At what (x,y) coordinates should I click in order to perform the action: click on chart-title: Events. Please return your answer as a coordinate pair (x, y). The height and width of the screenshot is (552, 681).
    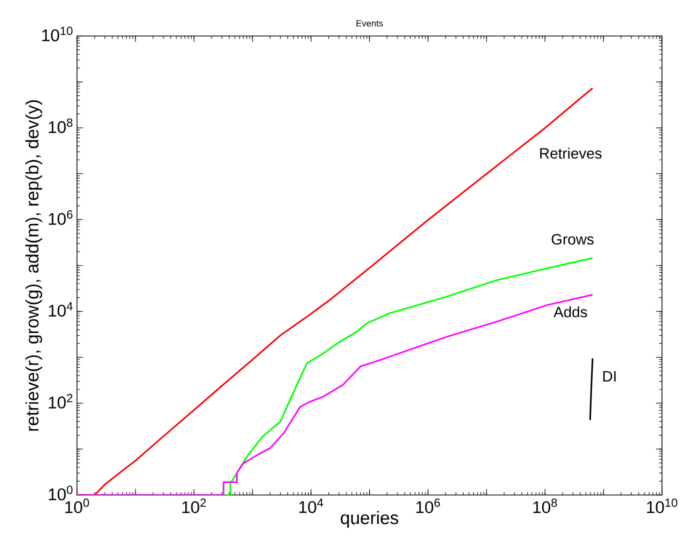
    Looking at the image, I should click on (369, 23).